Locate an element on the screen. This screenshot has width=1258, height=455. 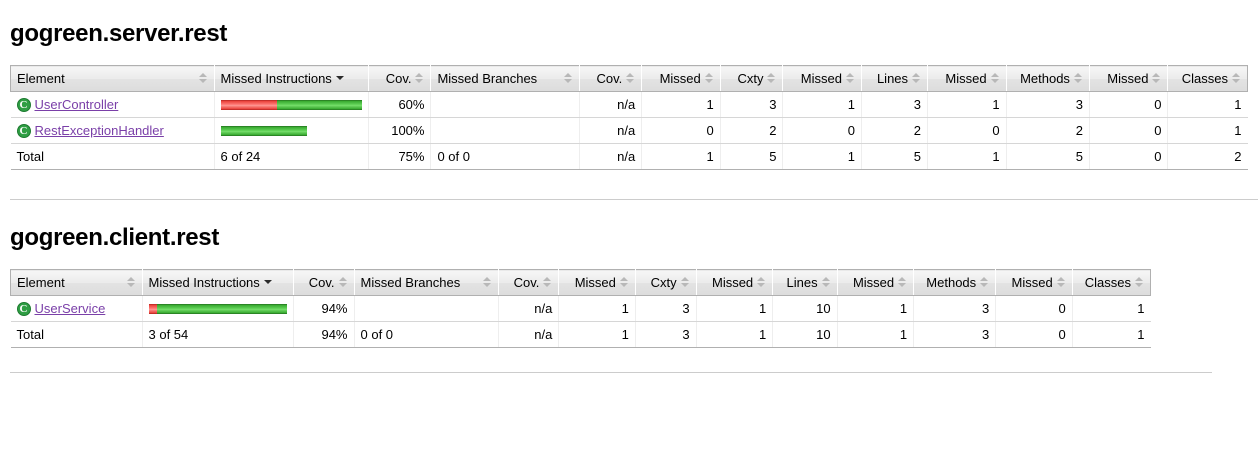
table-row: C UserService 94% n is located at coordinates (580, 308).